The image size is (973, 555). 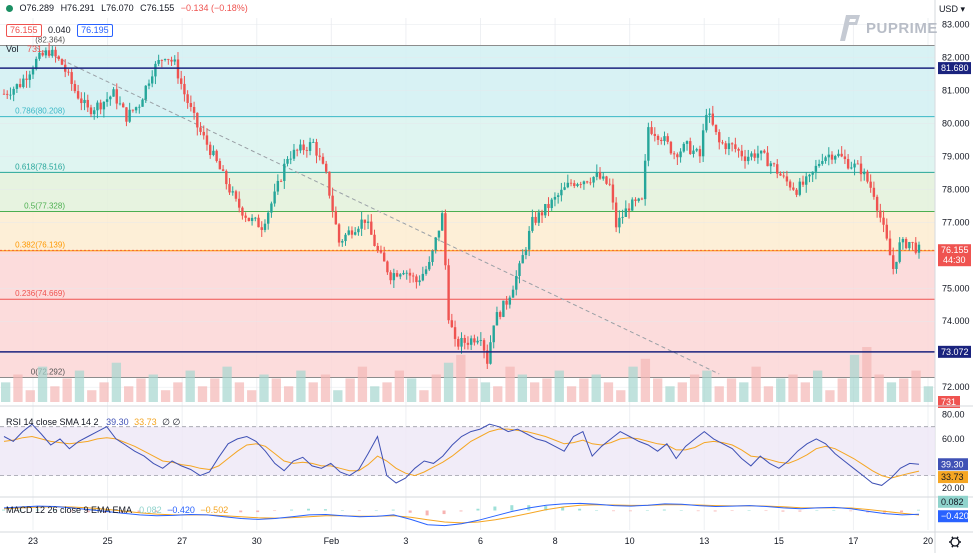 I want to click on y-tick-label: 83.000, so click(x=956, y=25).